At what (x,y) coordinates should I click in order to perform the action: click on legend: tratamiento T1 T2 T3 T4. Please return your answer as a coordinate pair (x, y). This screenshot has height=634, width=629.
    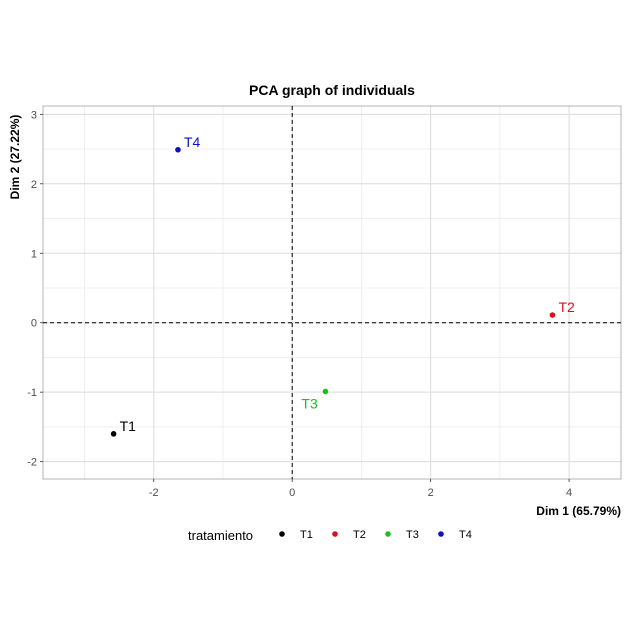
    Looking at the image, I should click on (330, 535).